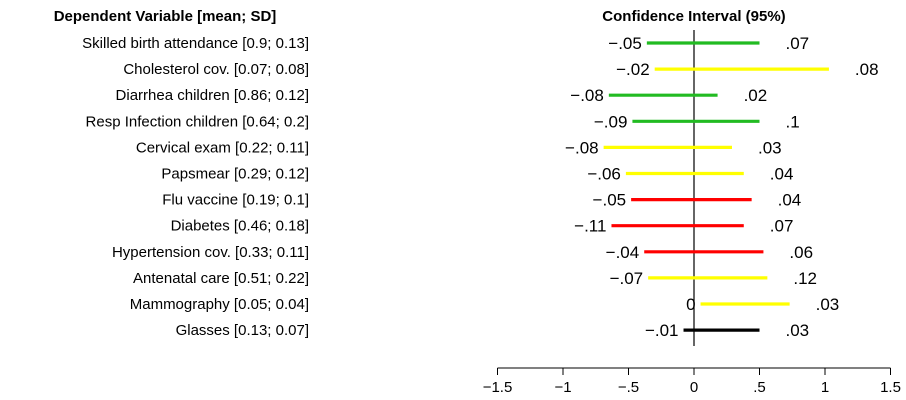 The width and height of the screenshot is (906, 400). What do you see at coordinates (195, 43) in the screenshot?
I see `row-label: Skilled birth attendance [0.9; 0.13]` at bounding box center [195, 43].